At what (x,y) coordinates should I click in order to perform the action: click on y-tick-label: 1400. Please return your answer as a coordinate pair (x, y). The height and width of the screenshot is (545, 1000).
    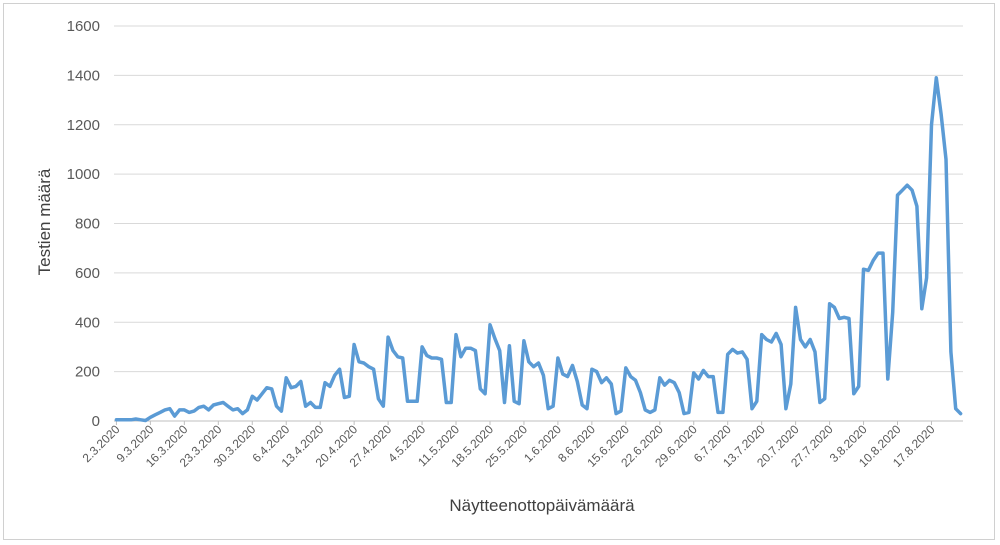
    Looking at the image, I should click on (83, 75).